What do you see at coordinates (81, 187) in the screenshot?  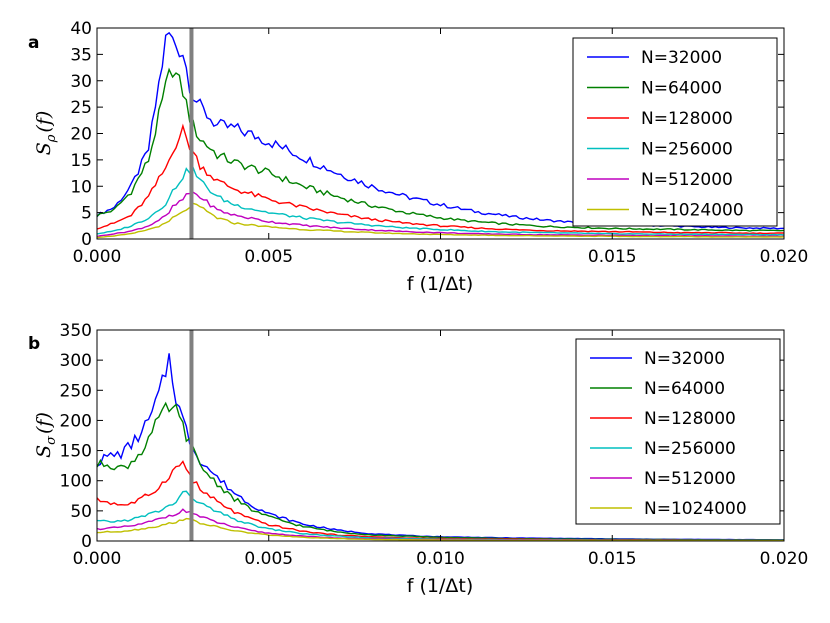 I see `y-tick-label-a: 10` at bounding box center [81, 187].